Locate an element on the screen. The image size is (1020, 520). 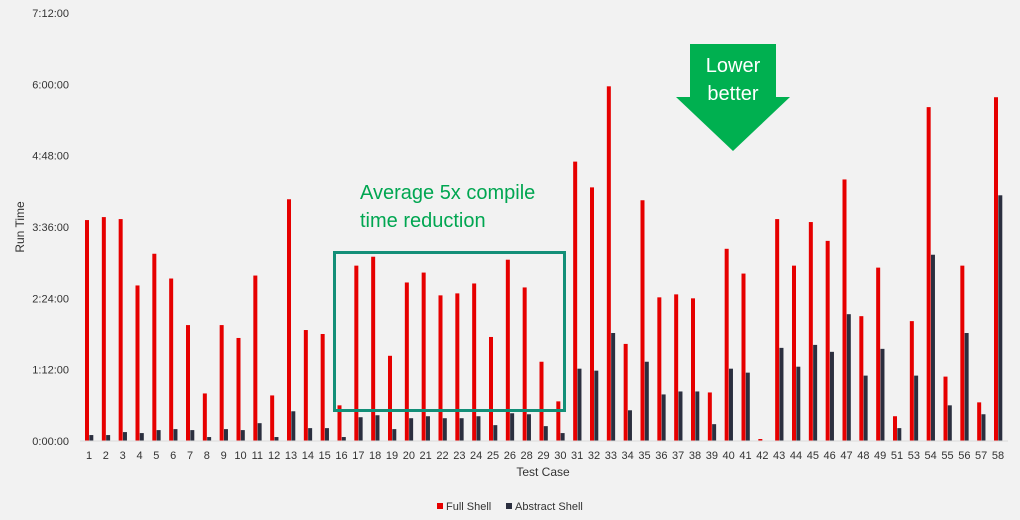
legend: Full Shell Abstract Shell is located at coordinates (510, 507).